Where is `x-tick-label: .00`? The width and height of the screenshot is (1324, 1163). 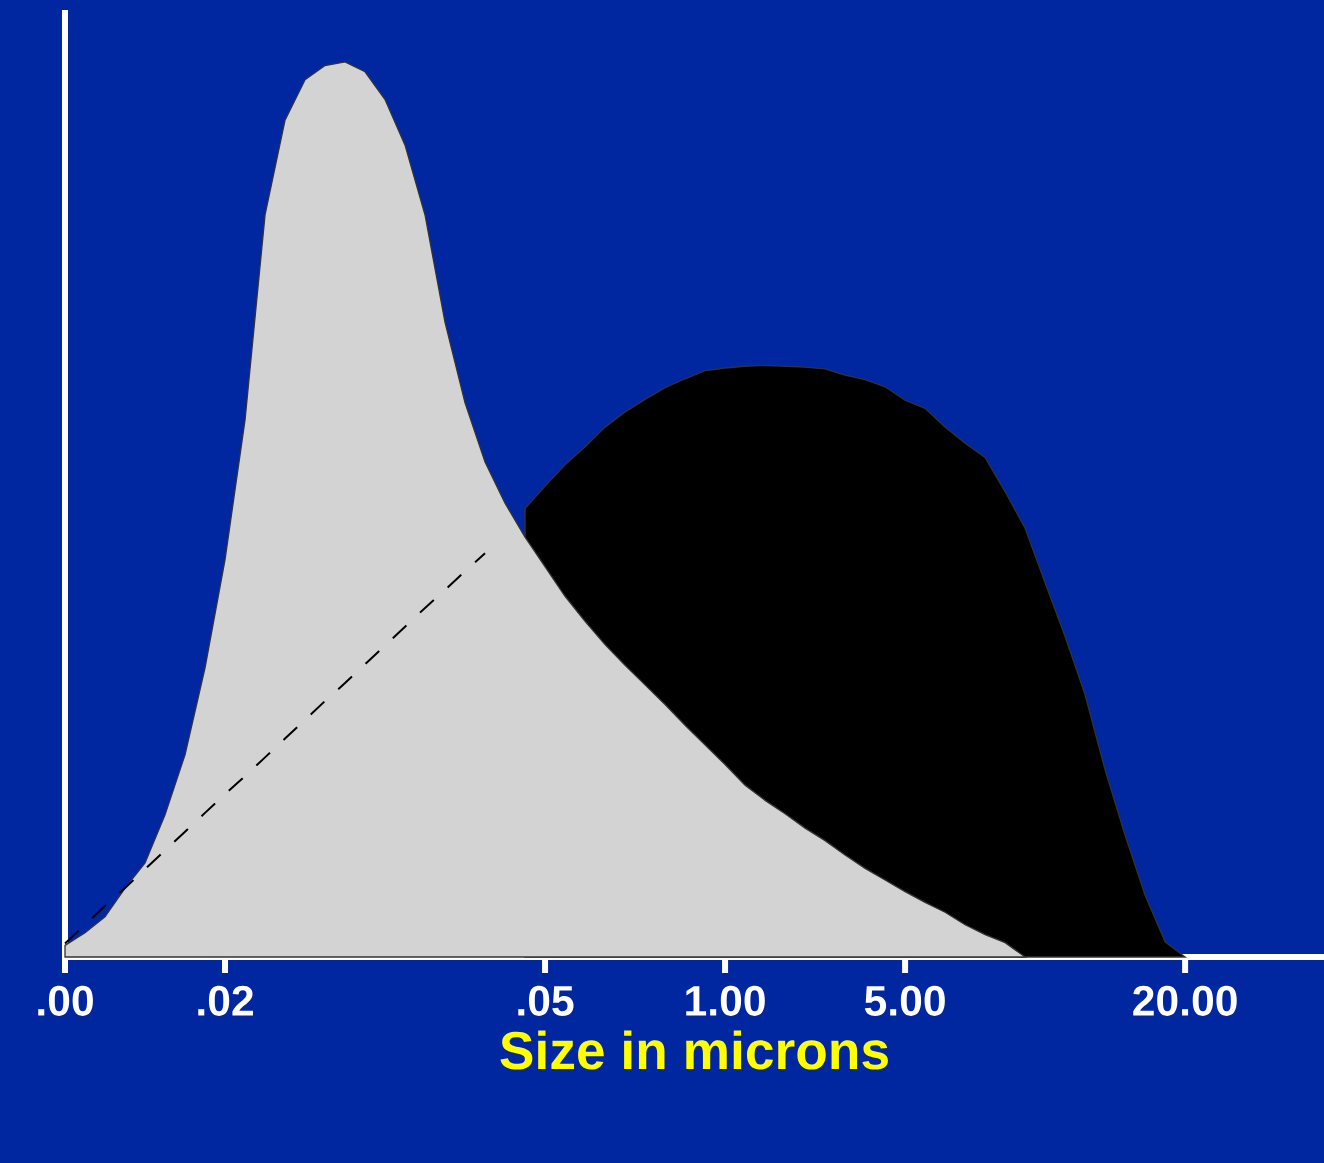 x-tick-label: .00 is located at coordinates (65, 1000).